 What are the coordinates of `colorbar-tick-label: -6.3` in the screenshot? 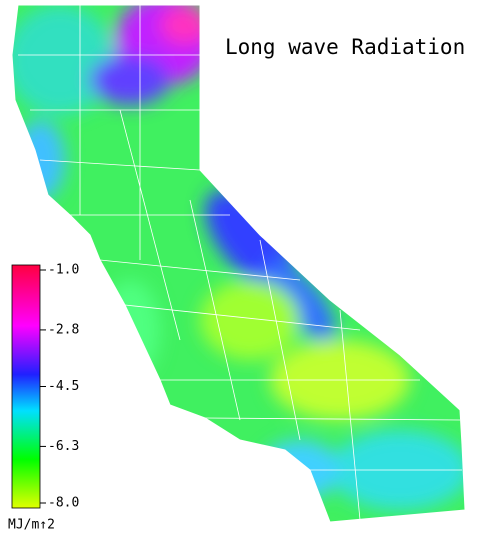 It's located at (63, 446).